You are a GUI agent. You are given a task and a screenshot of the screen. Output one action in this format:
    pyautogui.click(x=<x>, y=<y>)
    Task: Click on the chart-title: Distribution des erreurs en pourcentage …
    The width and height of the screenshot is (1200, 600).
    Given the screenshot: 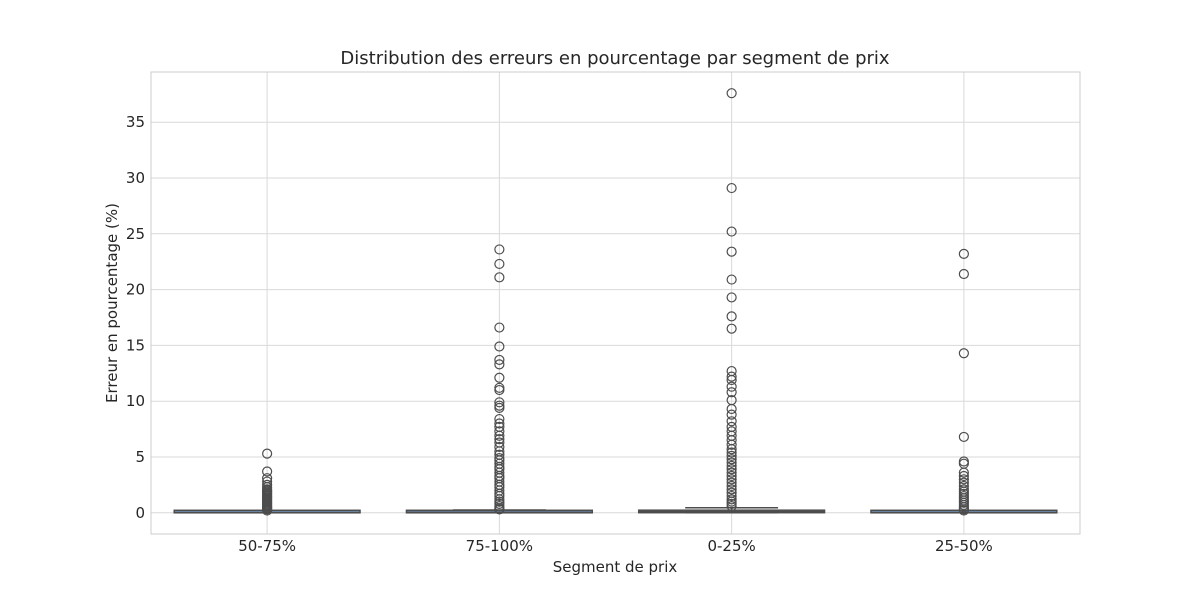 What is the action you would take?
    pyautogui.click(x=615, y=58)
    